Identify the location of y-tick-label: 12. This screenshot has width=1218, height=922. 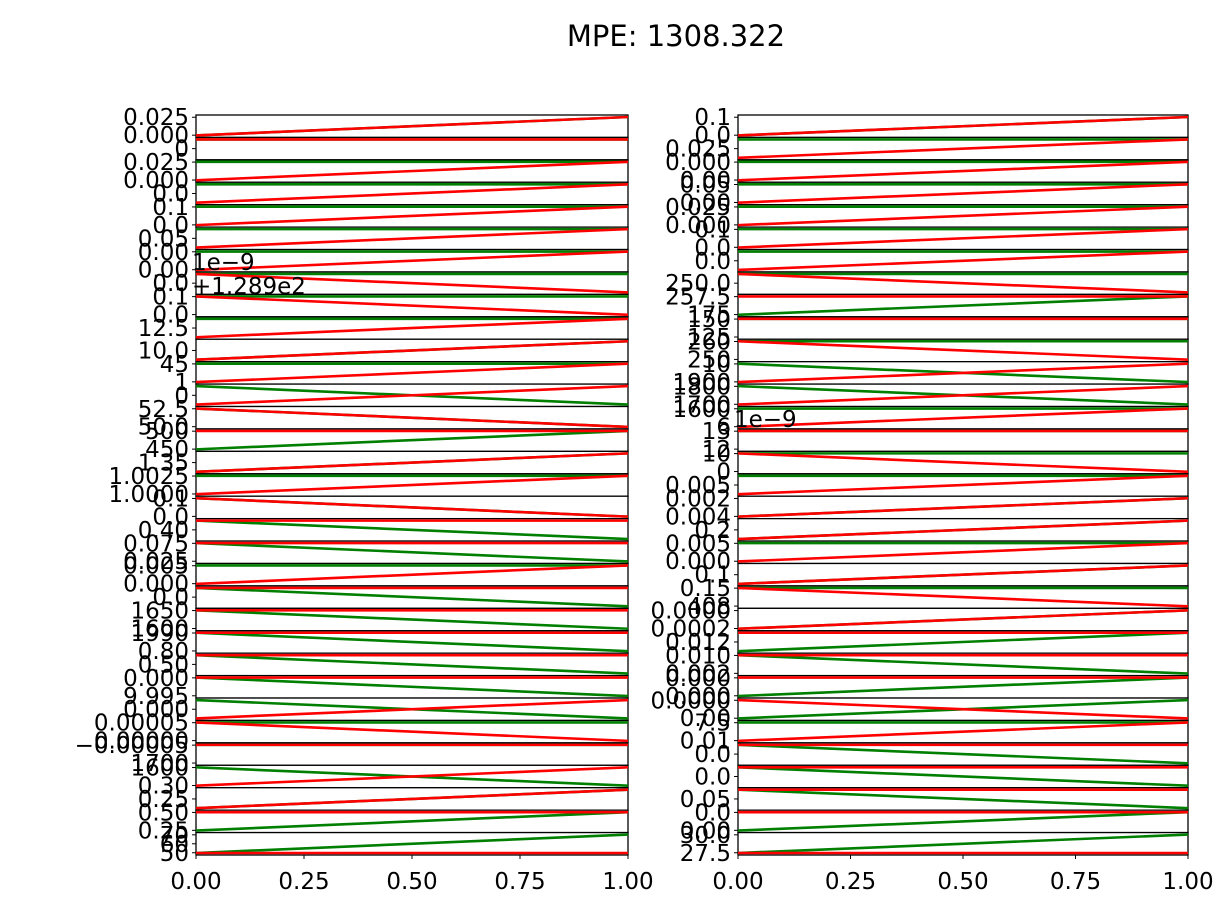
(716, 450).